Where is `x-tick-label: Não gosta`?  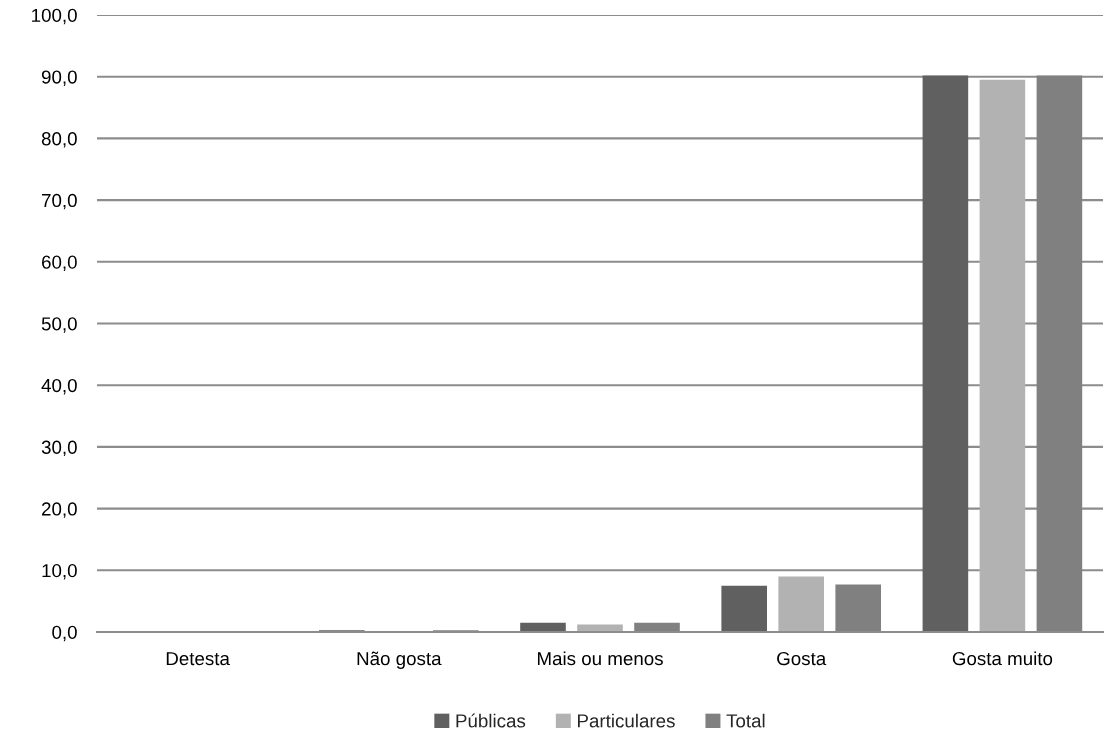
x-tick-label: Não gosta is located at coordinates (399, 660).